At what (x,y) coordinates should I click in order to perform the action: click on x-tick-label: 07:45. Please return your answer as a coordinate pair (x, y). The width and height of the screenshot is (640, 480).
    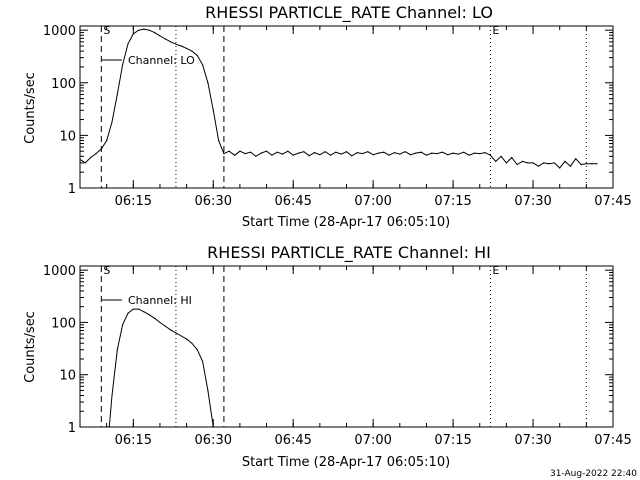
    Looking at the image, I should click on (612, 201).